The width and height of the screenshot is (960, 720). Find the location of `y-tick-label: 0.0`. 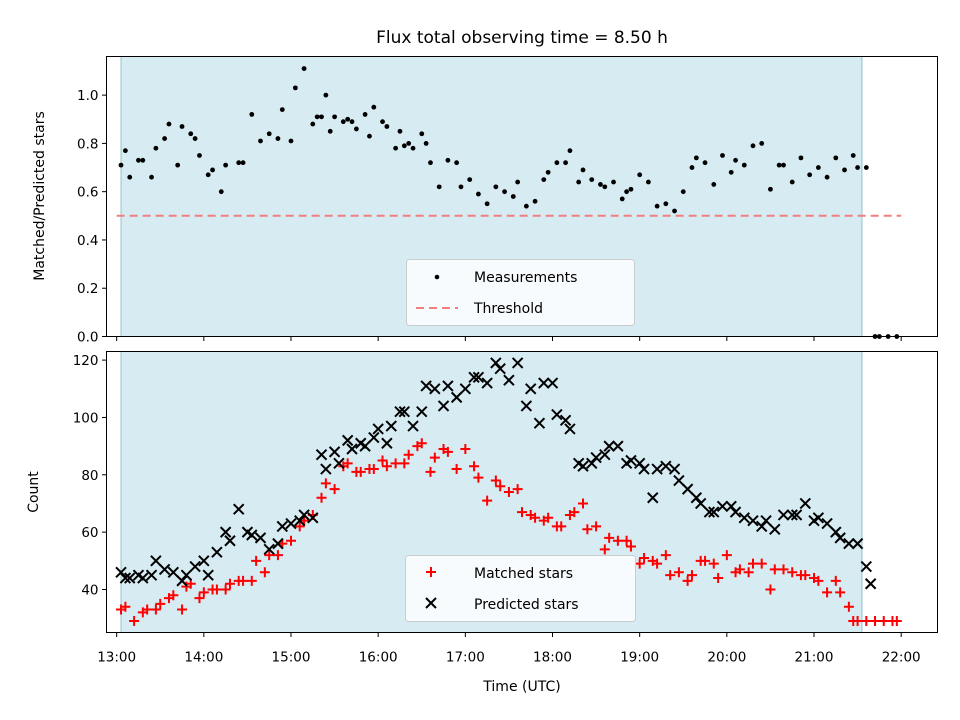

y-tick-label: 0.0 is located at coordinates (87, 338).